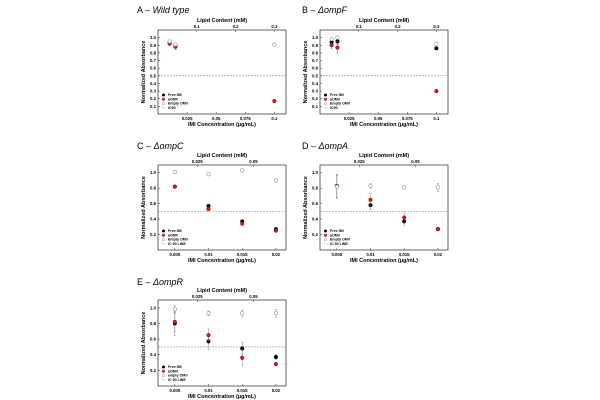 The height and width of the screenshot is (400, 600). I want to click on y-tick-label: 1.0, so click(315, 172).